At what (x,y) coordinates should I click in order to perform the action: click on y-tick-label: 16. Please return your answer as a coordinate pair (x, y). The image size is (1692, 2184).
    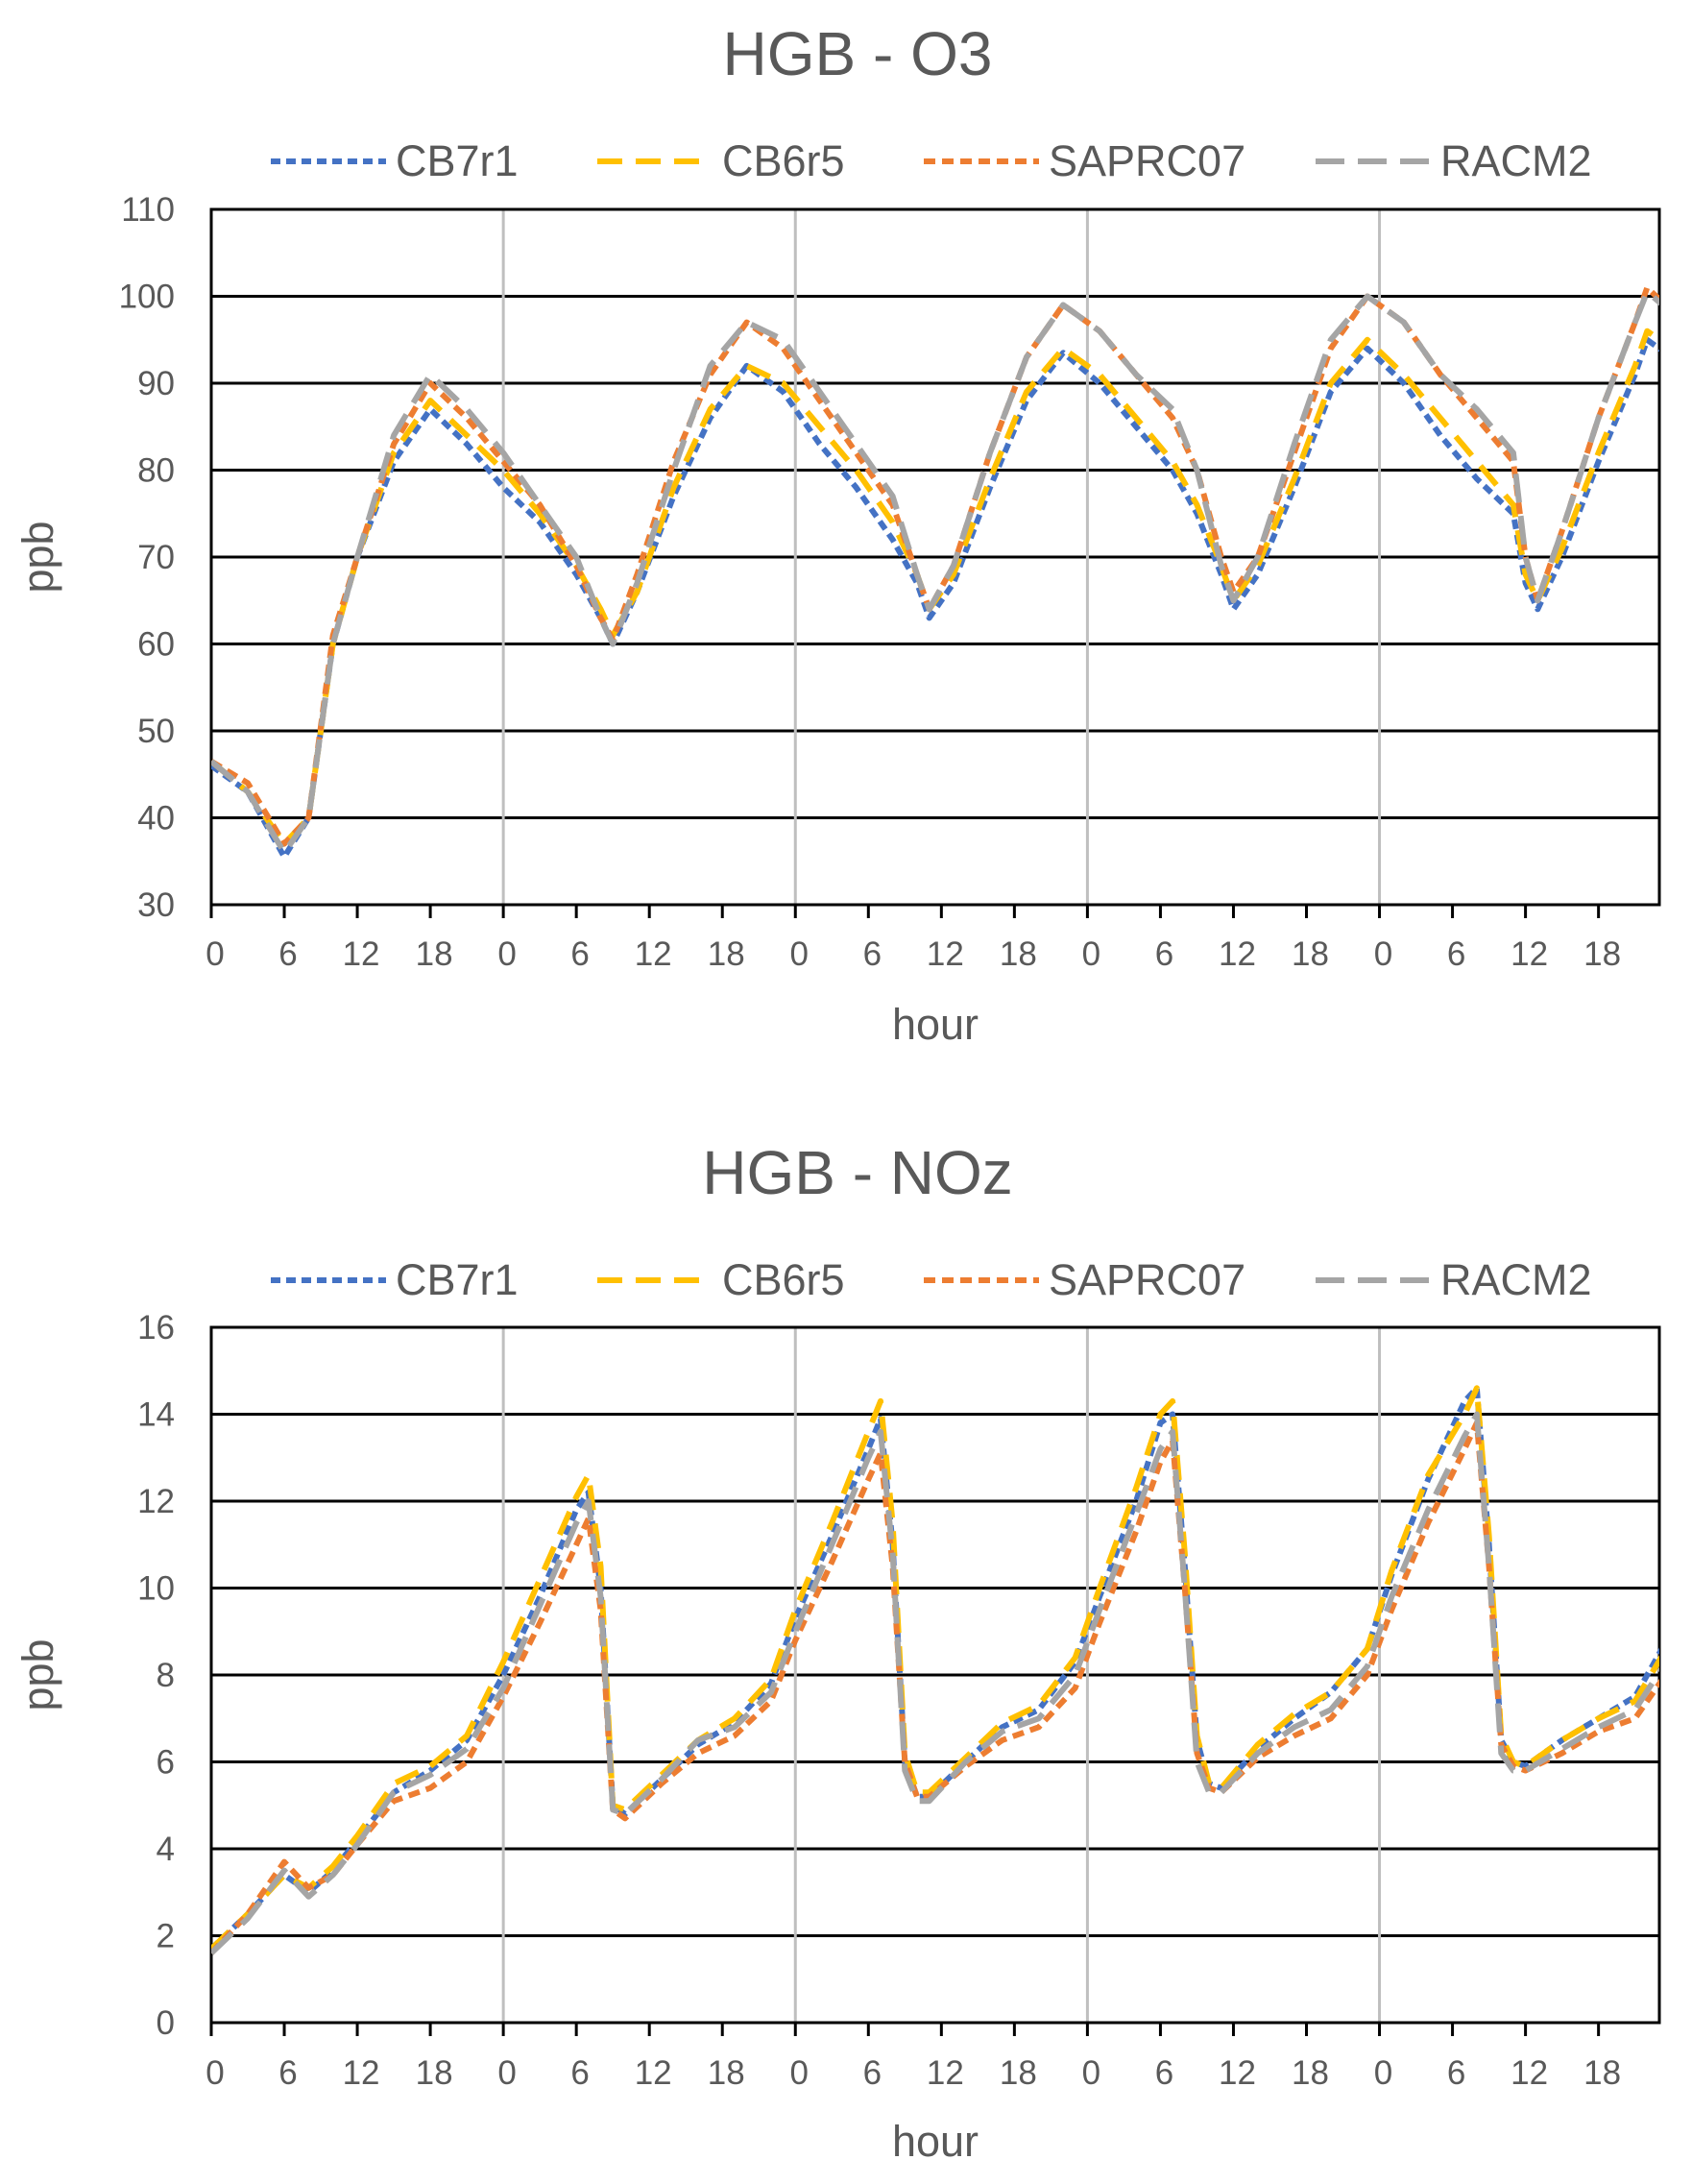
    Looking at the image, I should click on (156, 1328).